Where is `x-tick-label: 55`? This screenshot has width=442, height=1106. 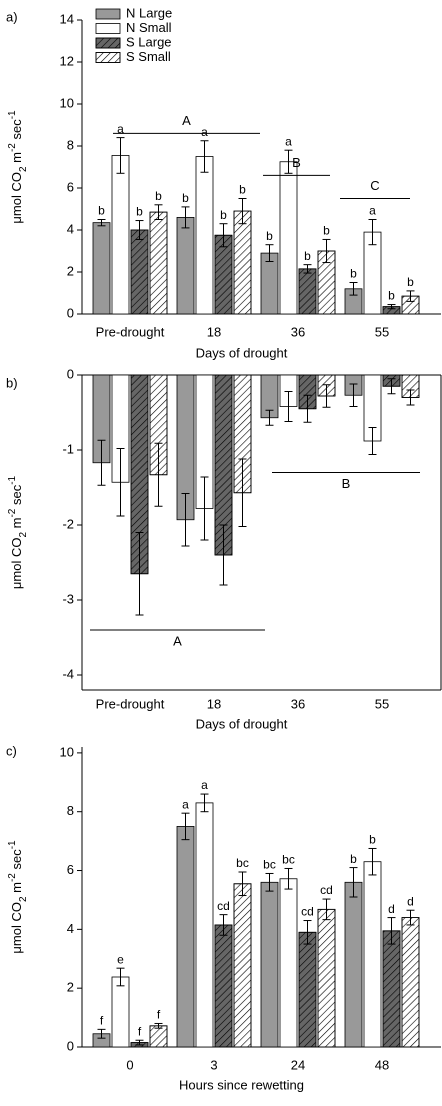 x-tick-label: 55 is located at coordinates (382, 331).